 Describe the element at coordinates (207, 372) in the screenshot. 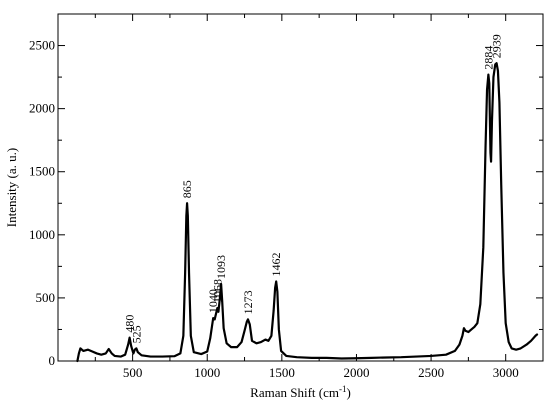

I see `x-tick-label: 1000` at that location.